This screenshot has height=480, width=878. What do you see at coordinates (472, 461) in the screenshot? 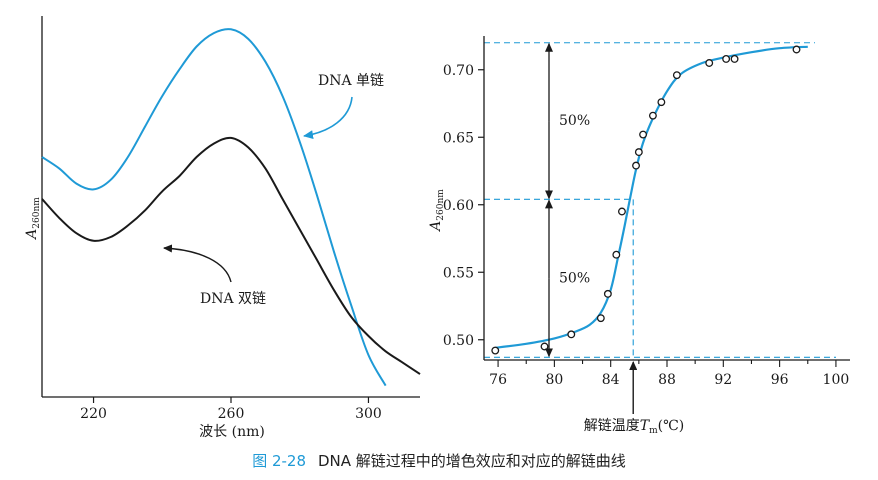
I see `caption-text: DNA 解链过程中的增色效应和对应的解链曲线` at bounding box center [472, 461].